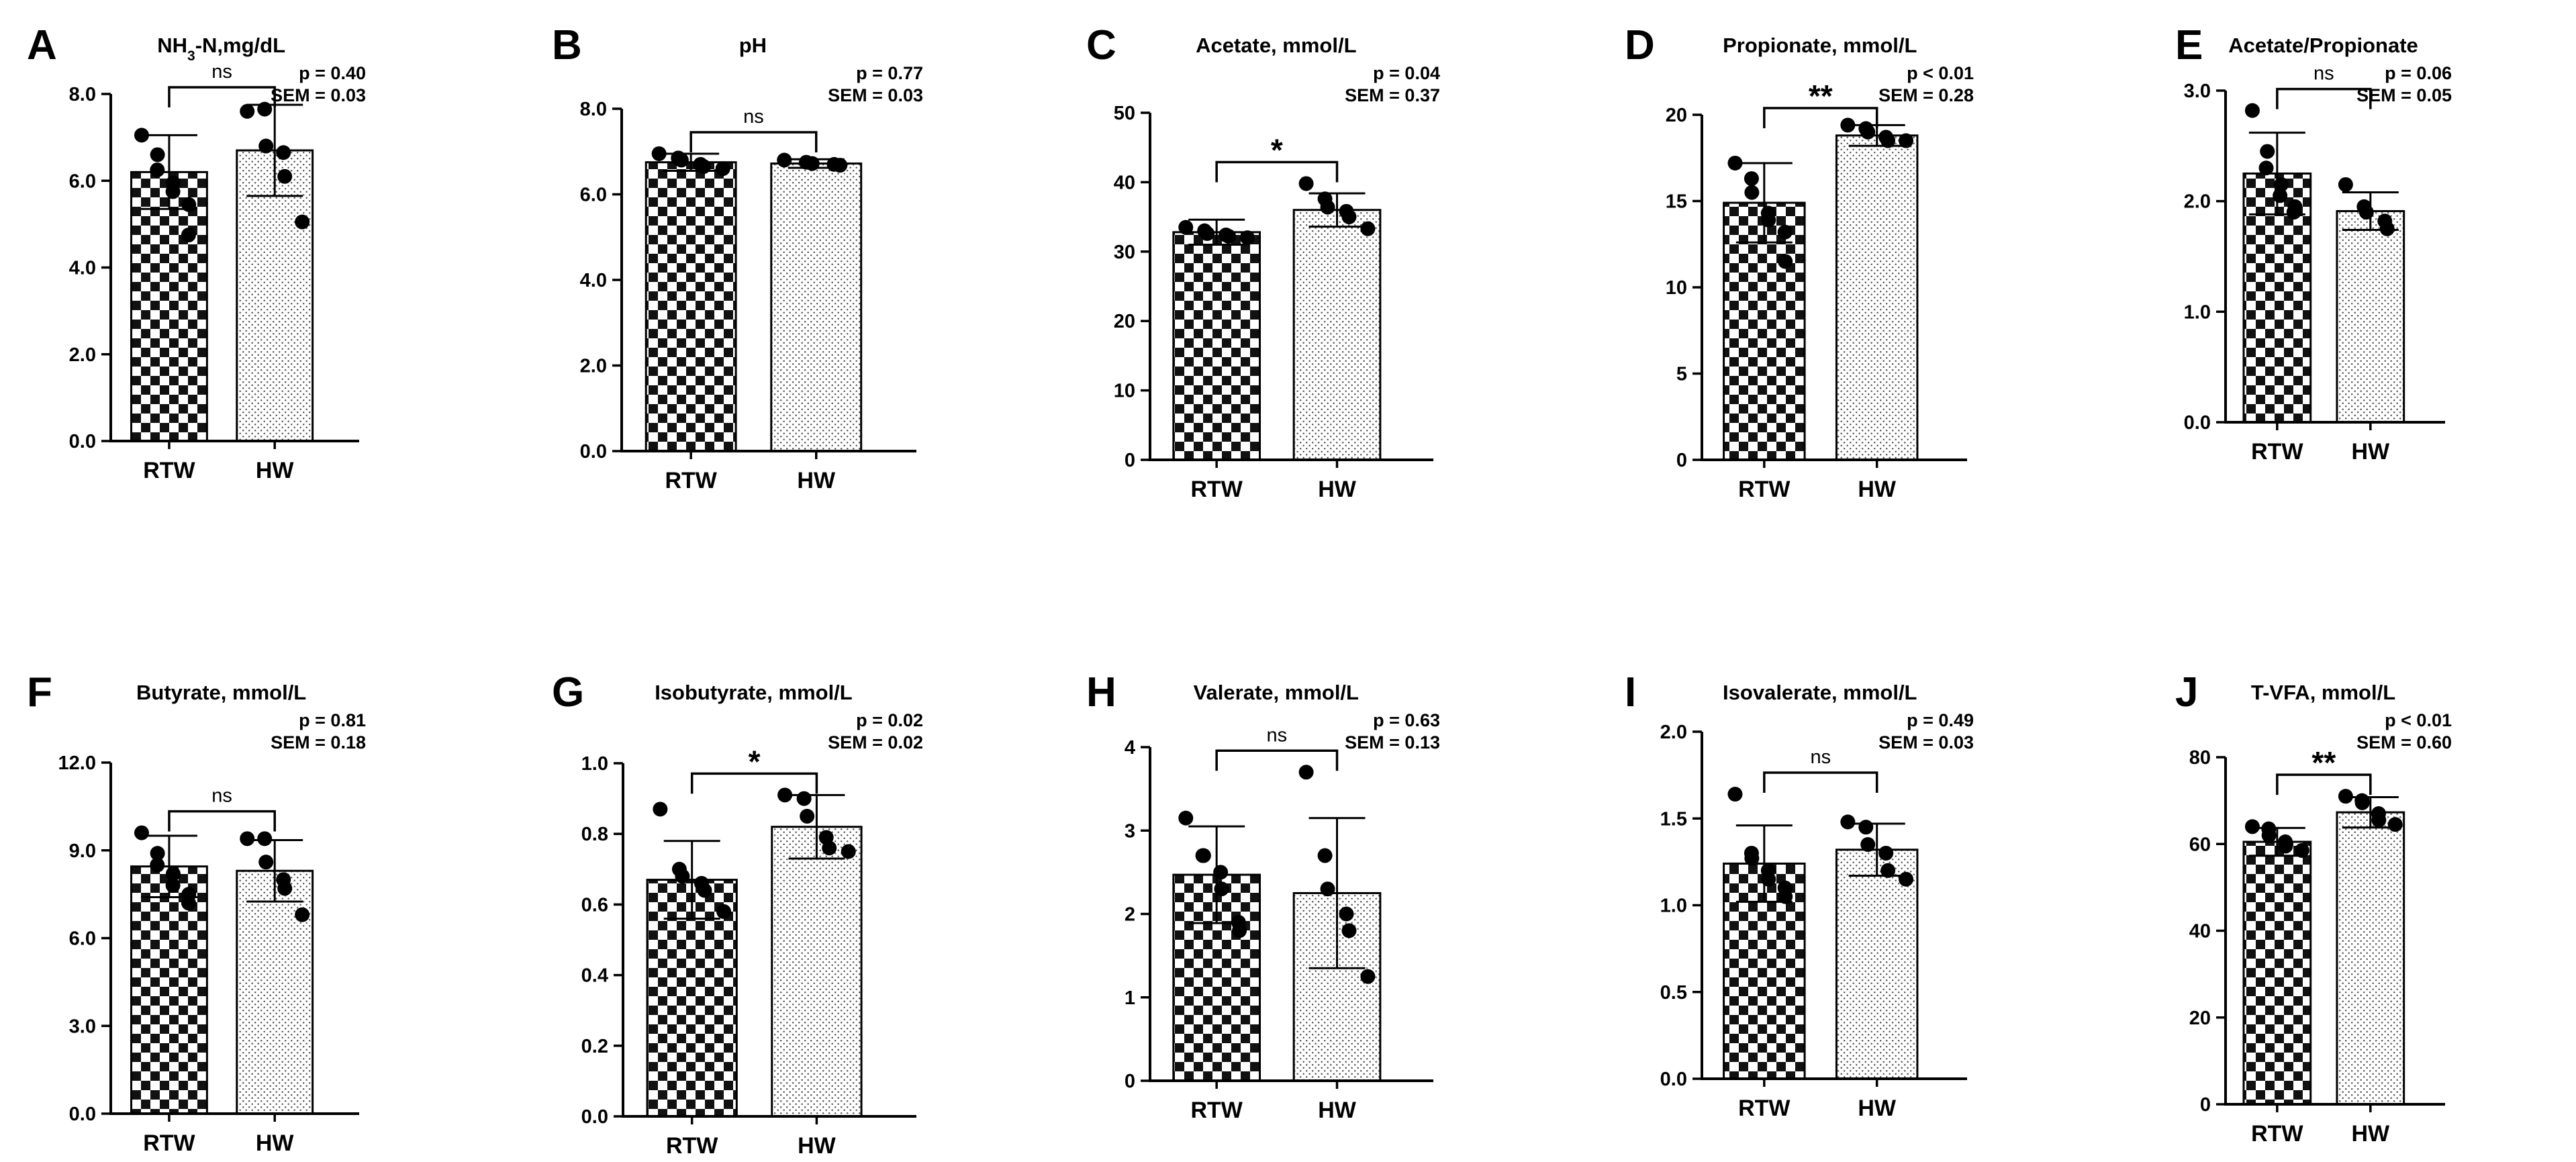 This screenshot has height=1162, width=2576. What do you see at coordinates (39, 692) in the screenshot?
I see `panel-letter: F` at bounding box center [39, 692].